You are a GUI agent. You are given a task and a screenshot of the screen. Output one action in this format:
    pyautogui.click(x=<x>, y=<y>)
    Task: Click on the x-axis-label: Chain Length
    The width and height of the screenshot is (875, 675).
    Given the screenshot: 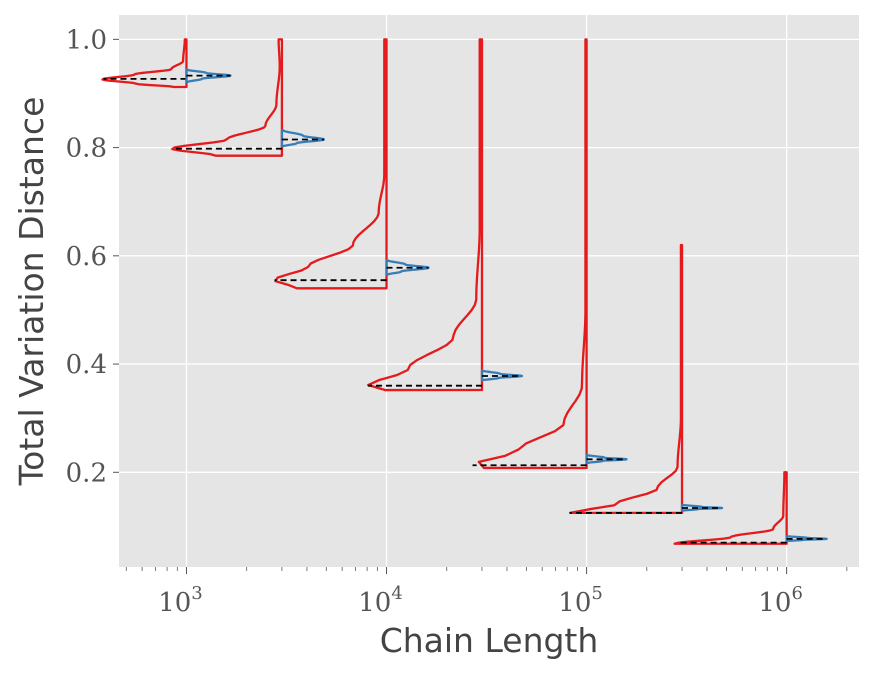 What is the action you would take?
    pyautogui.click(x=489, y=640)
    